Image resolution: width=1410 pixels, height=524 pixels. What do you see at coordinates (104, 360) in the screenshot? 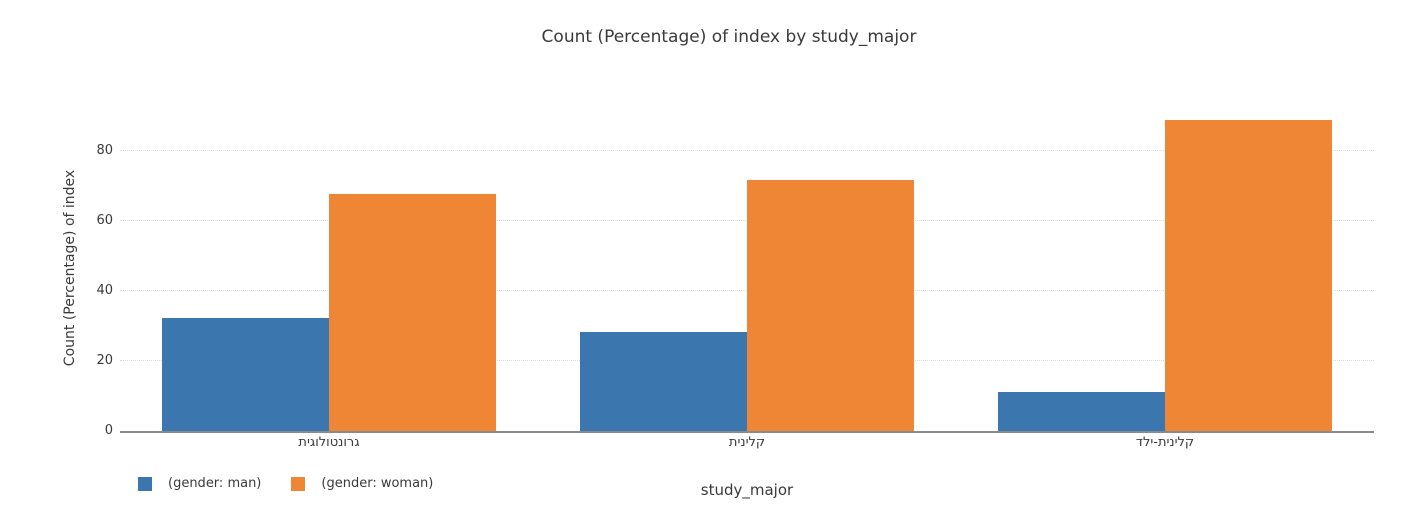
I see `y-tick-label: 20` at bounding box center [104, 360].